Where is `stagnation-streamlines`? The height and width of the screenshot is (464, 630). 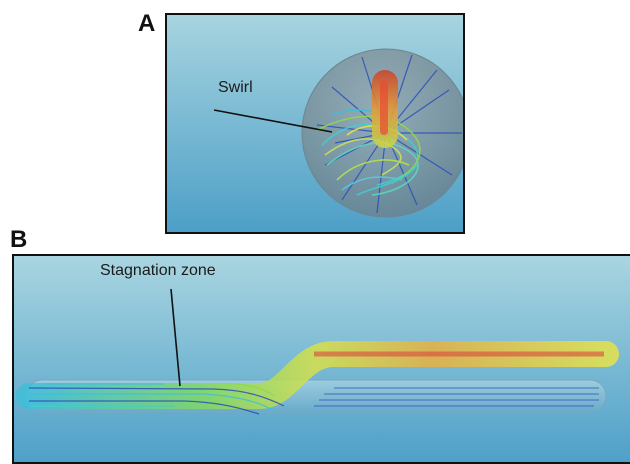 stagnation-streamlines is located at coordinates (156, 399).